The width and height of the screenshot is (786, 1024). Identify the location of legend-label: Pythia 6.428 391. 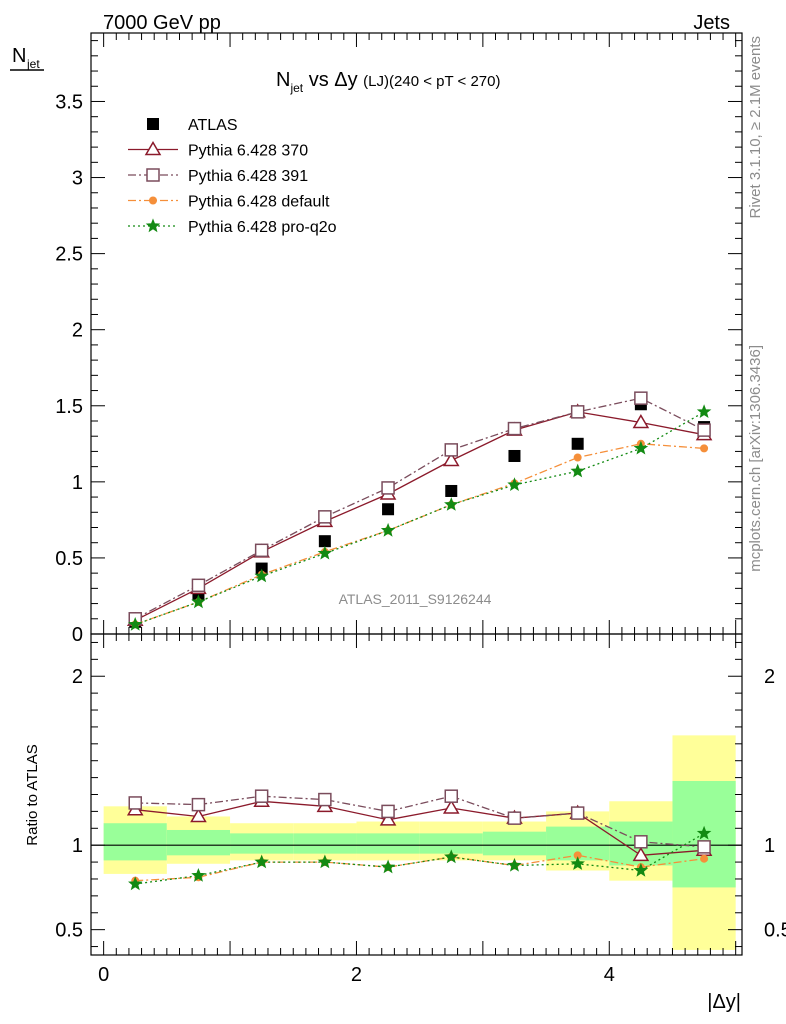
(248, 176).